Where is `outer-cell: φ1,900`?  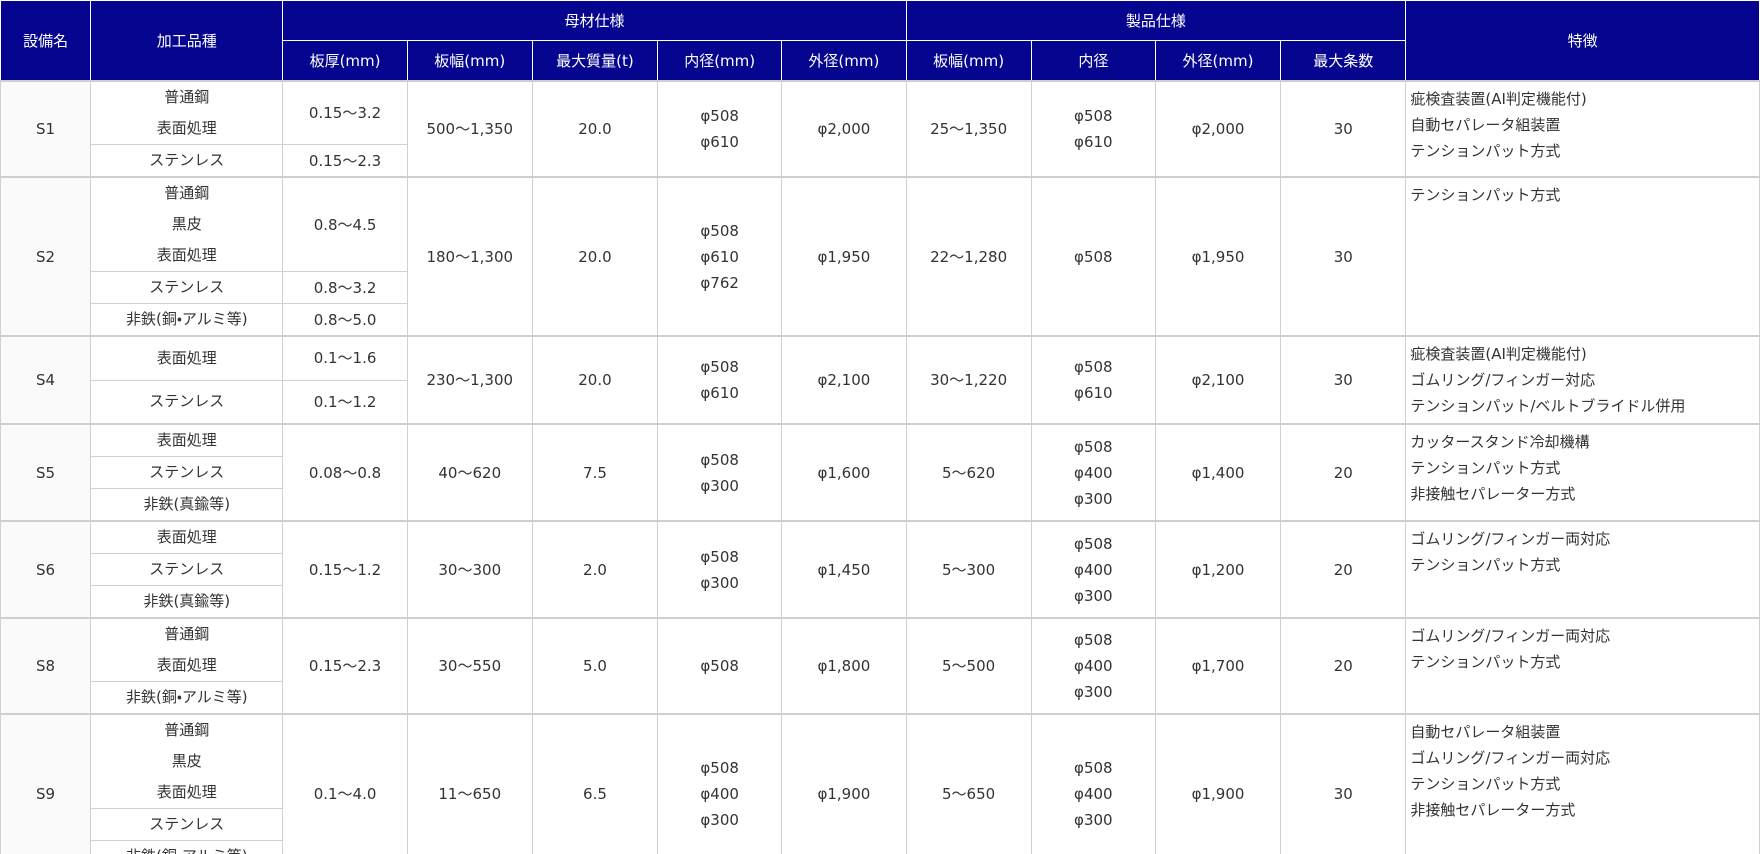 outer-cell: φ1,900 is located at coordinates (844, 783).